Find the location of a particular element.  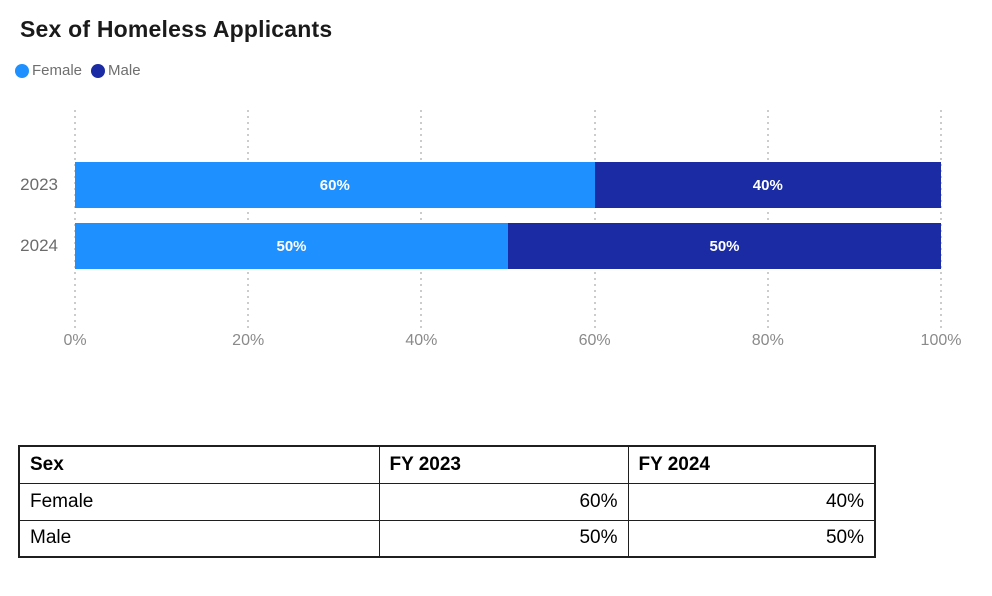

table-row: Male 50% 50% is located at coordinates (447, 538).